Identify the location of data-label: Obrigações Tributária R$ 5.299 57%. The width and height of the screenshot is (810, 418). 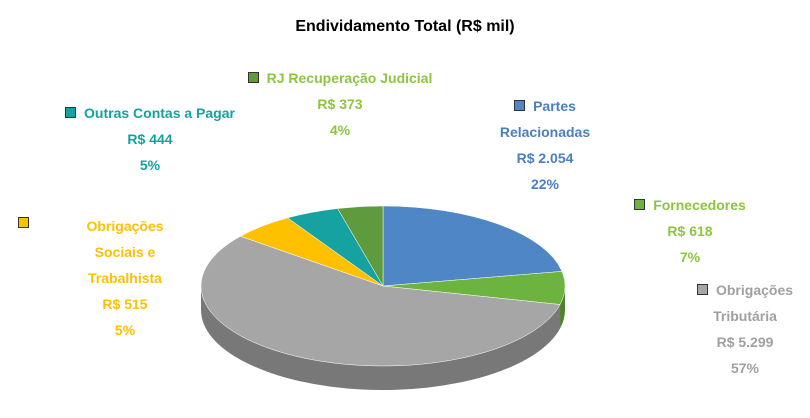
(745, 329).